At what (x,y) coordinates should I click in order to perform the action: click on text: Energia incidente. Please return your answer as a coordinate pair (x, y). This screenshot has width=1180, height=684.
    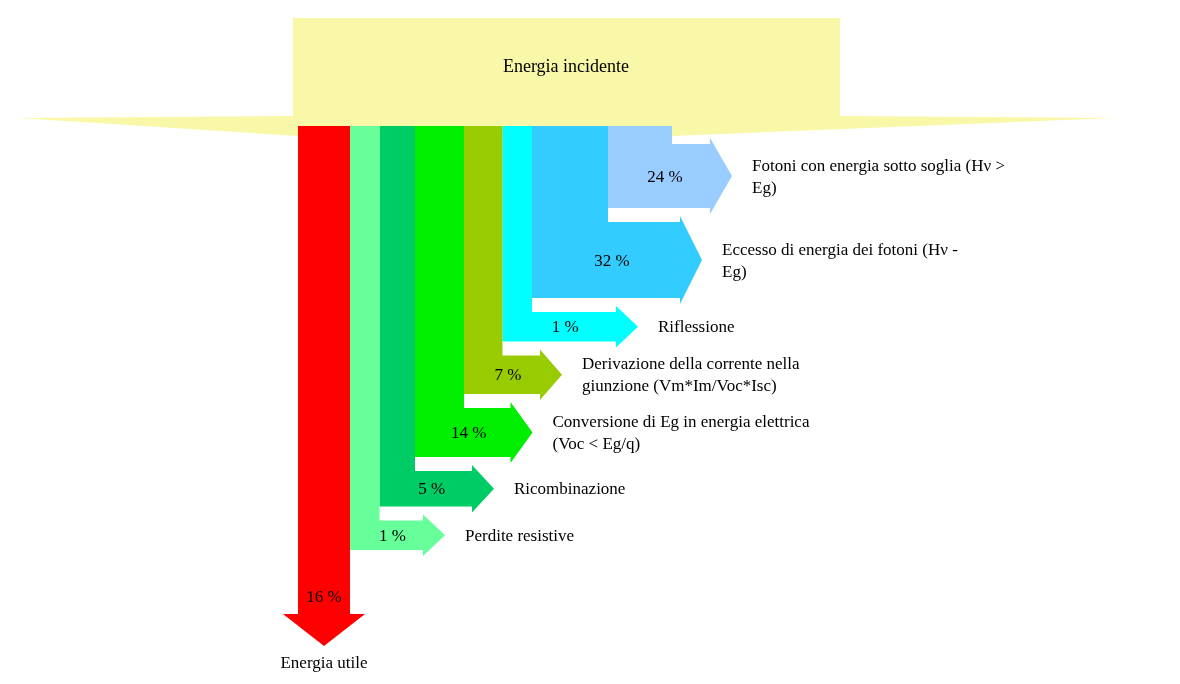
    Looking at the image, I should click on (566, 66).